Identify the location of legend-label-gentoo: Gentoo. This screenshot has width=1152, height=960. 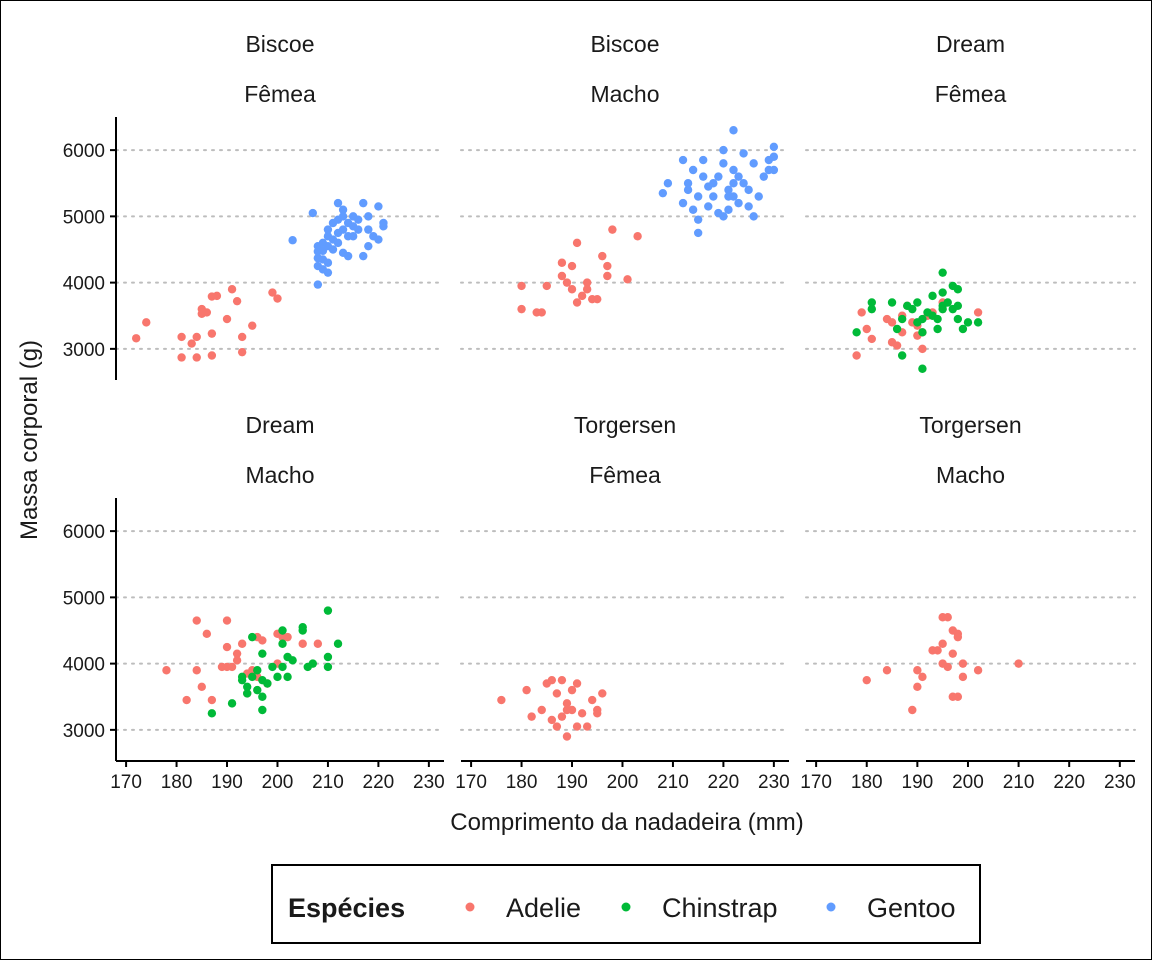
(911, 908).